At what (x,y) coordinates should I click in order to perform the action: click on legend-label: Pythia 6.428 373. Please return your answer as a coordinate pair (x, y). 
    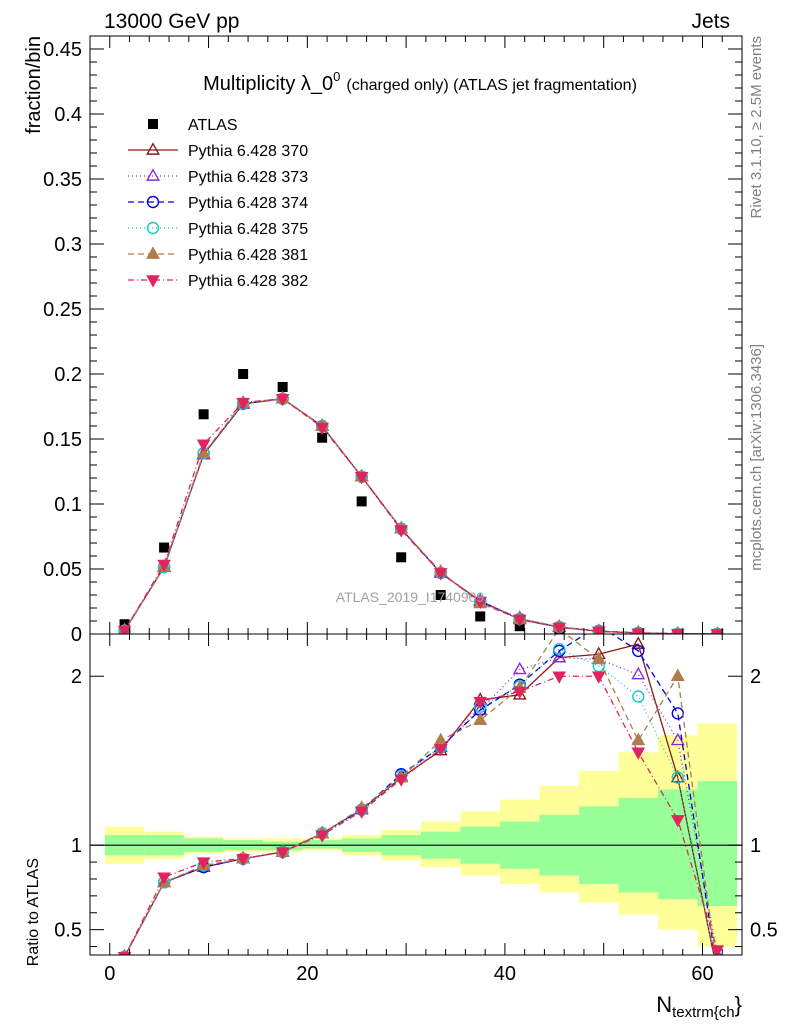
    Looking at the image, I should click on (248, 177).